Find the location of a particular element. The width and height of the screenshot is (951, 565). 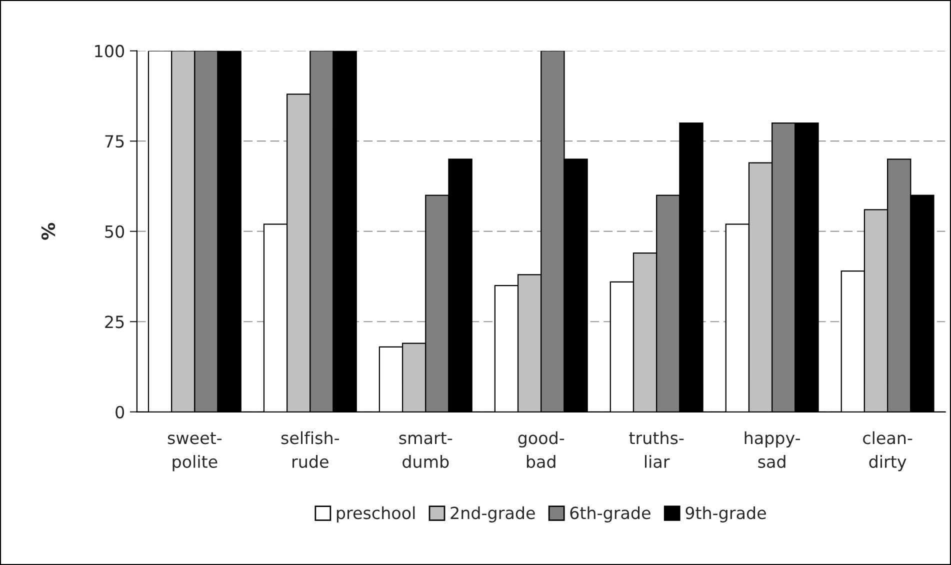

y-tick-label: 75 is located at coordinates (114, 141).